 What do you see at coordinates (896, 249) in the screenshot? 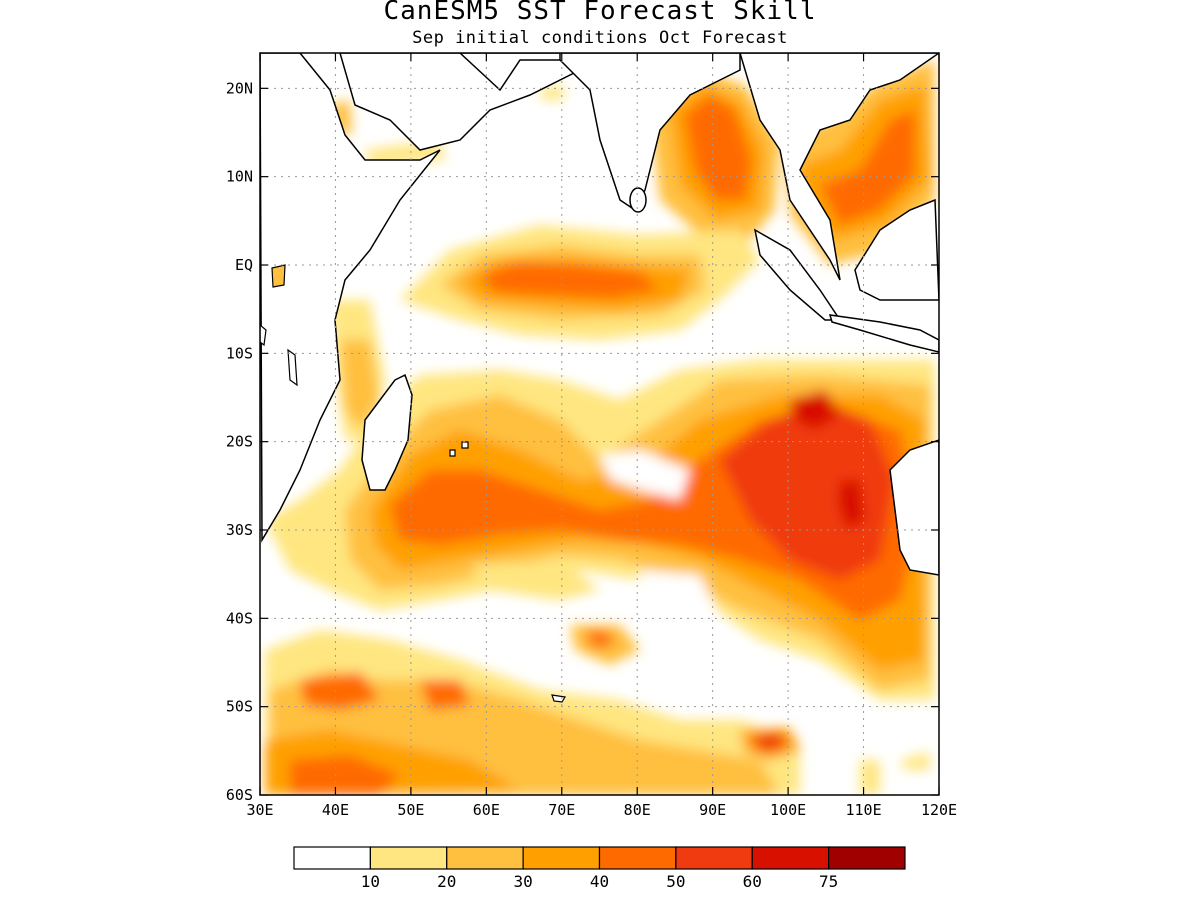
I see `land-borneo` at bounding box center [896, 249].